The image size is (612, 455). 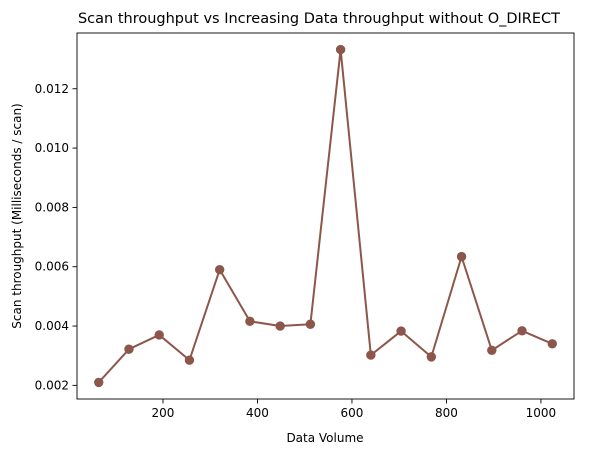 I want to click on x-tick-label: 200, so click(x=163, y=413).